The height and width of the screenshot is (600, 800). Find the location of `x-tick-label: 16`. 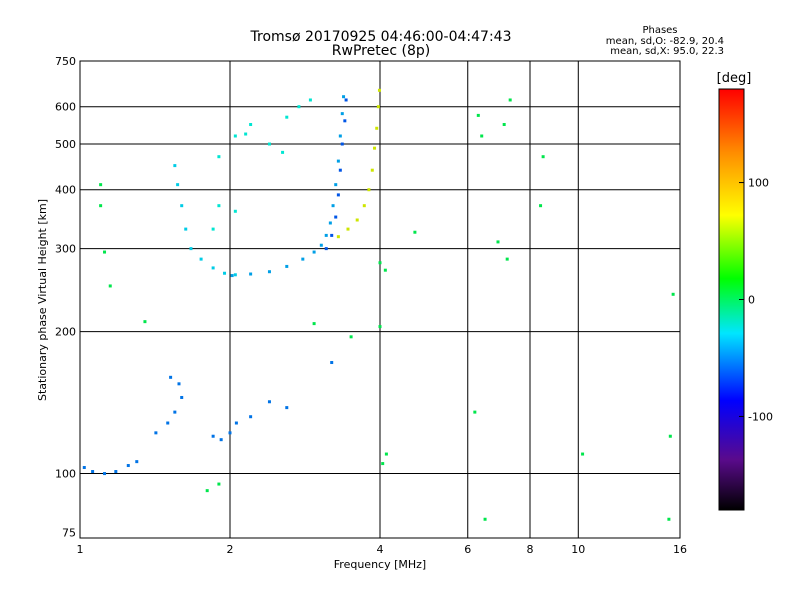

x-tick-label: 16 is located at coordinates (680, 549).